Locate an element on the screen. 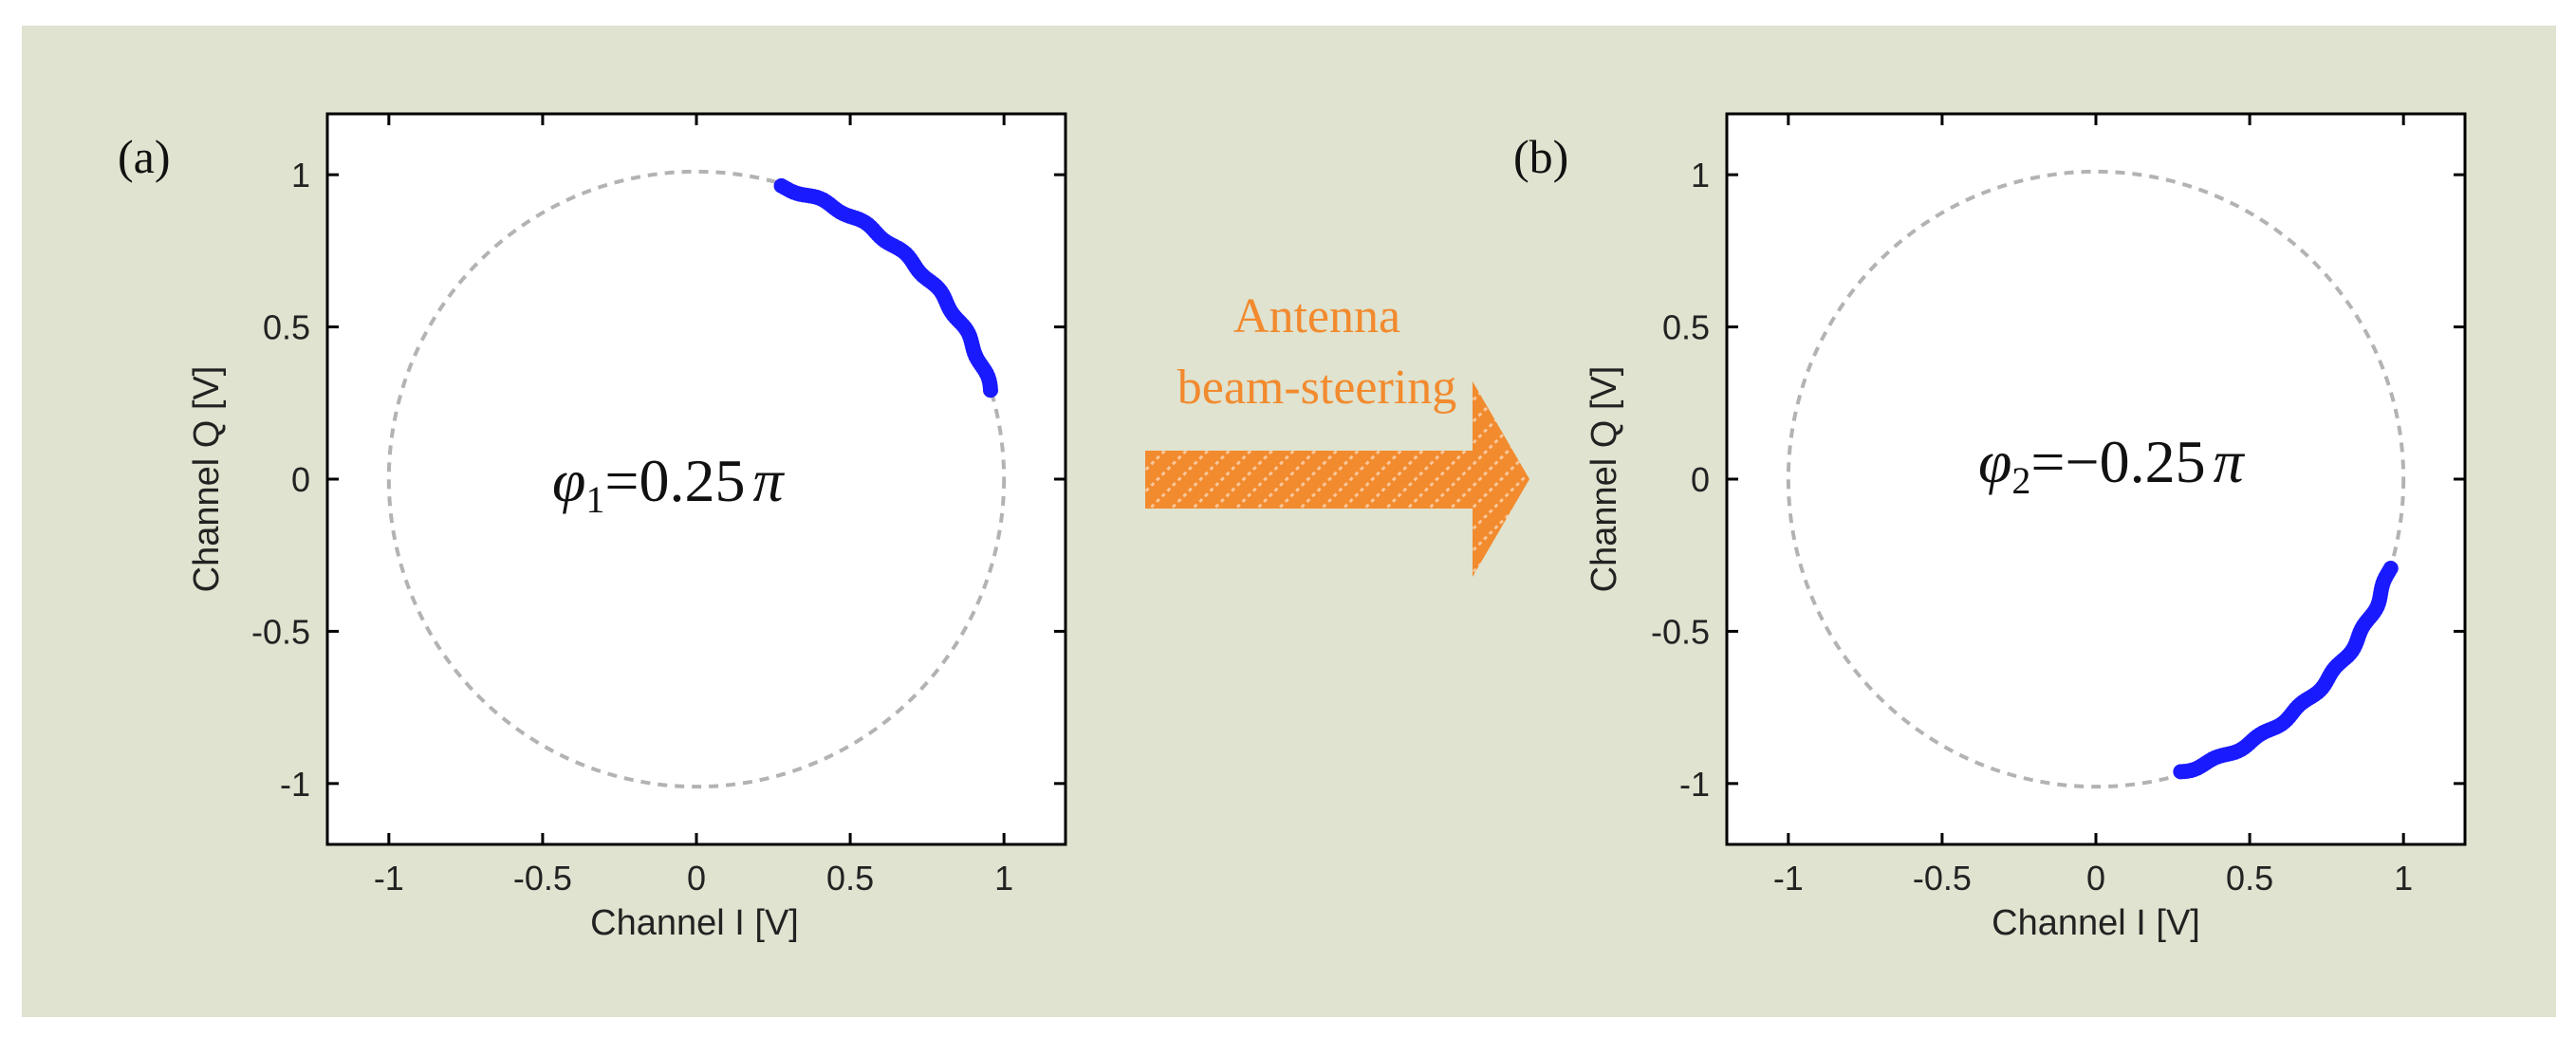  panel-a-ytick-label: 0 is located at coordinates (300, 479).